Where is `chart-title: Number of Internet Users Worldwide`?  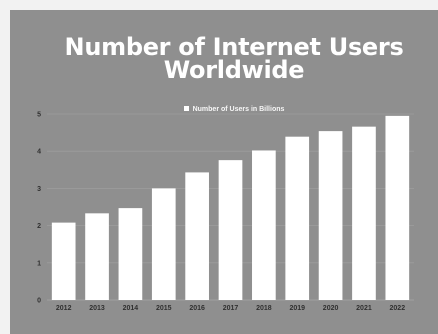 chart-title: Number of Internet Users Worldwide is located at coordinates (224, 58).